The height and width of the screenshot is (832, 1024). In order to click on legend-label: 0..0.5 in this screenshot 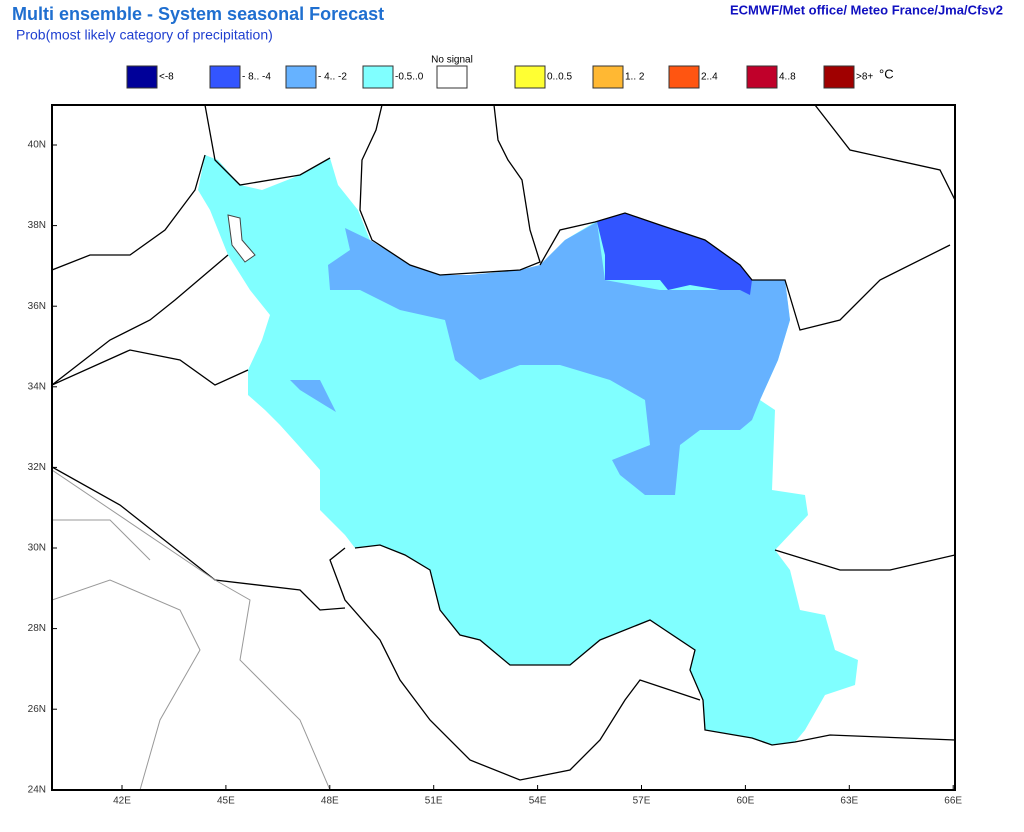, I will do `click(559, 77)`.